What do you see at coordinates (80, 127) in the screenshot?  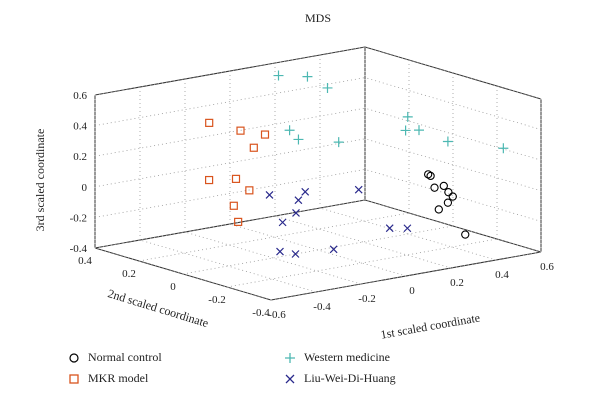 I see `z-tick-label: 0.4` at bounding box center [80, 127].